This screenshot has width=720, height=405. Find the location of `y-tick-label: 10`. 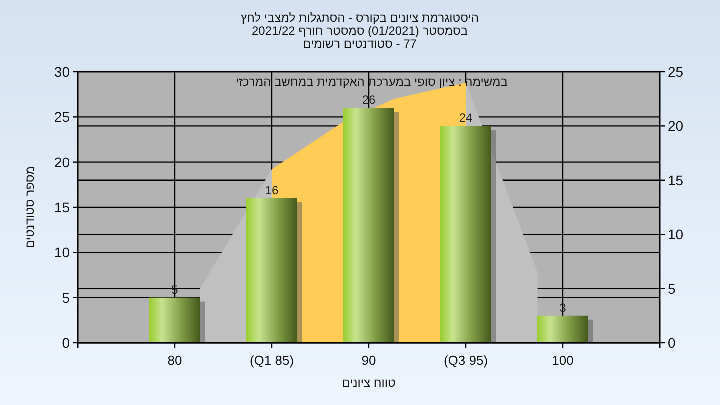

y-tick-label: 10 is located at coordinates (62, 252).